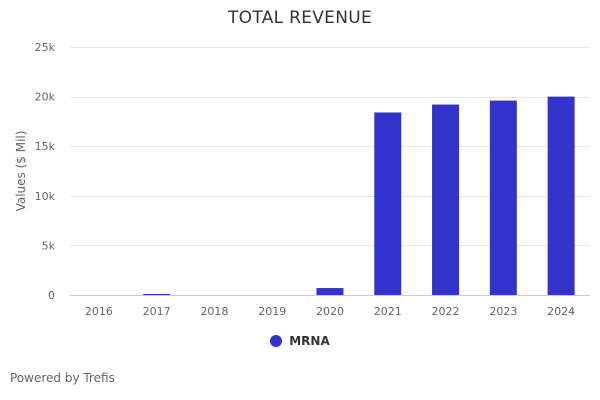 This screenshot has height=400, width=600. I want to click on bar-2023, so click(503, 198).